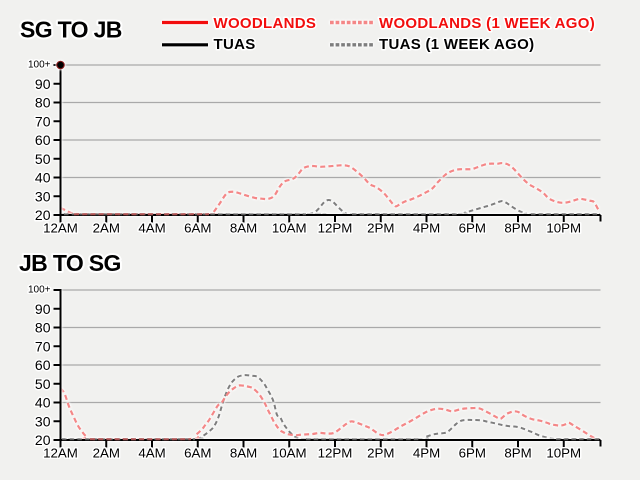  I want to click on svg-text: WOODLANDS (1 WEEK AGO), so click(487, 23).